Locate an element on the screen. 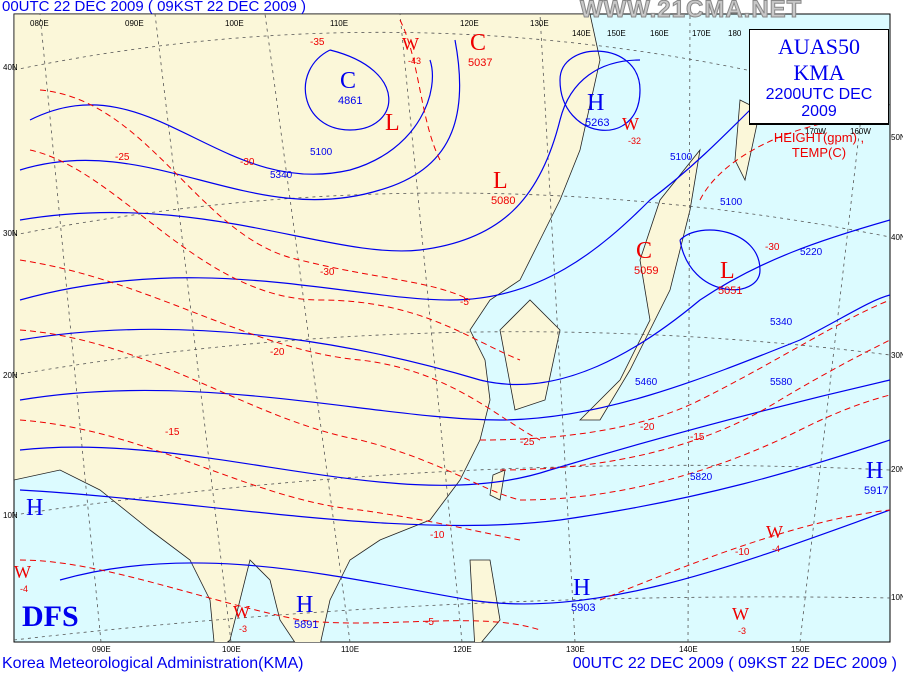 The image size is (903, 674). lon-label: 140E is located at coordinates (581, 33).